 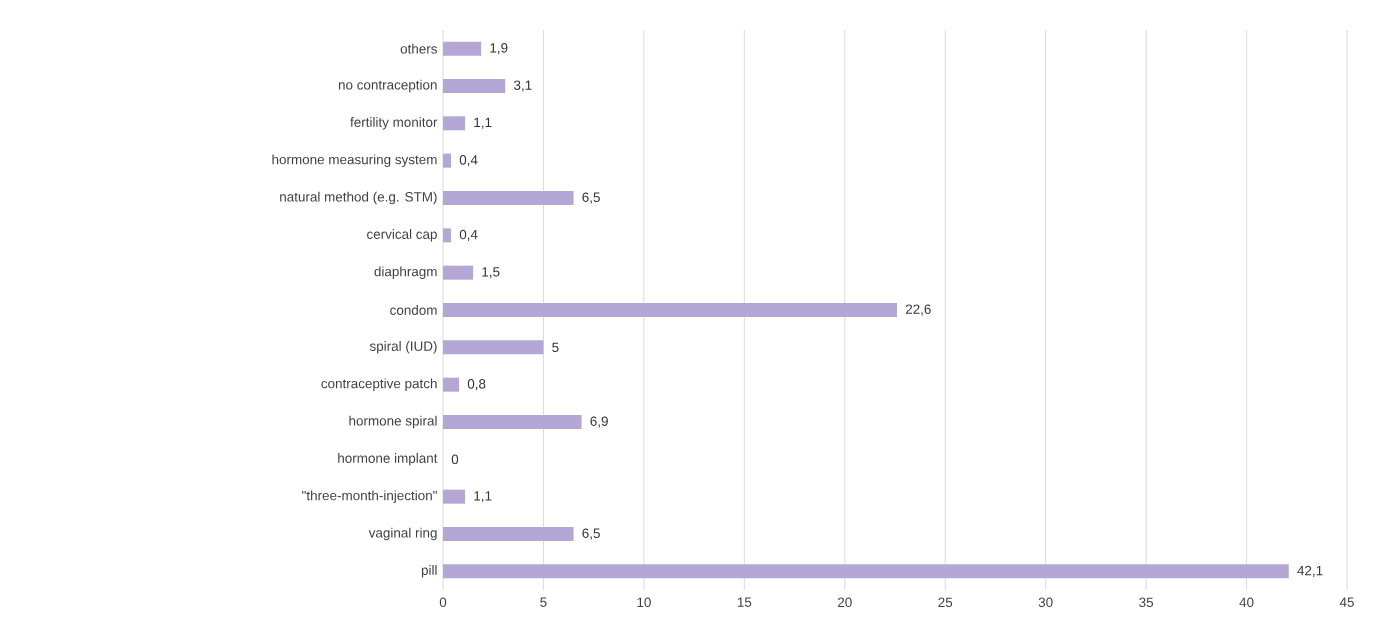 What do you see at coordinates (522, 86) in the screenshot?
I see `data-label: 3,1` at bounding box center [522, 86].